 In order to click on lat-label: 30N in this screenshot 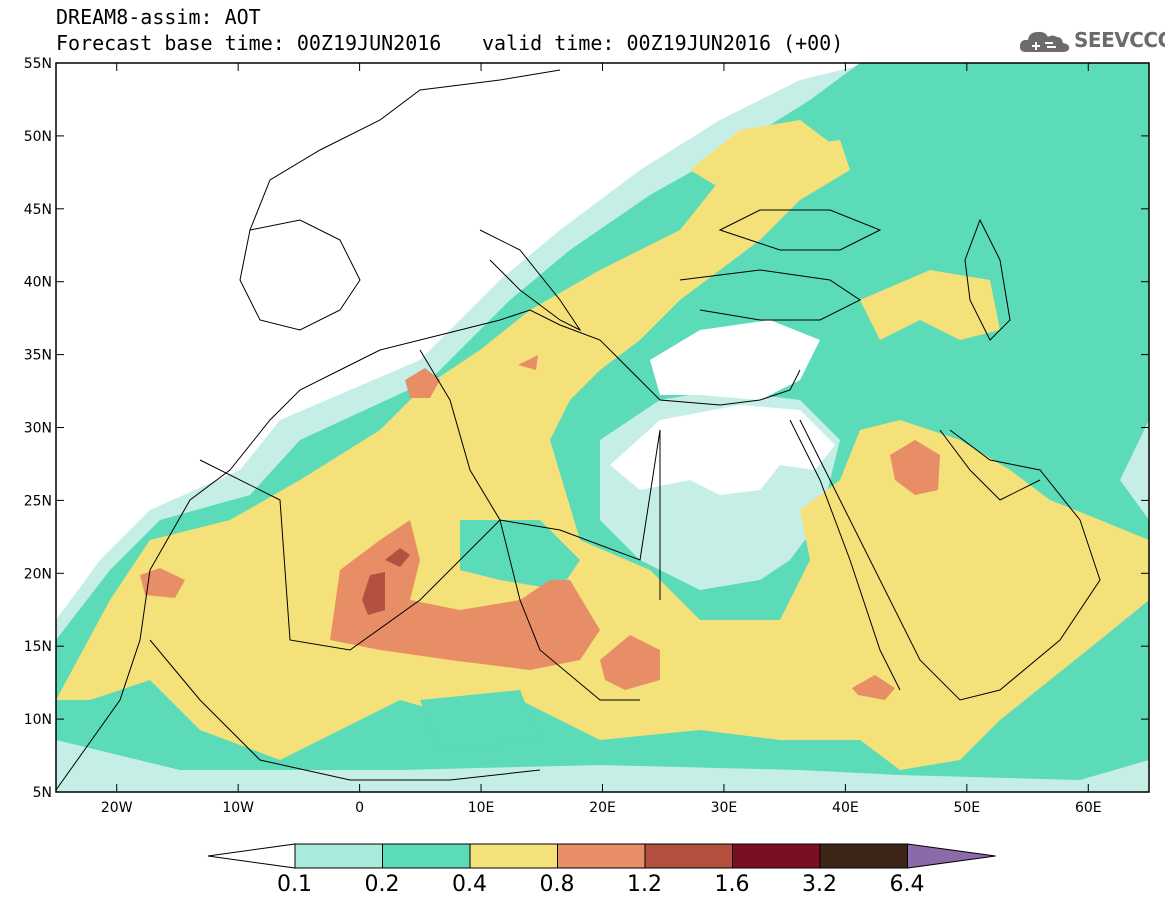, I will do `click(38, 429)`.